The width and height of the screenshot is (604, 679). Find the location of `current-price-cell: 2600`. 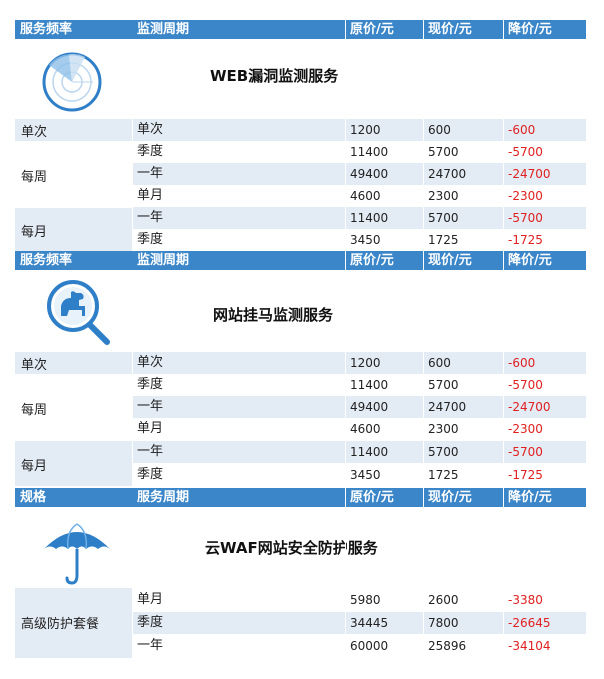

current-price-cell: 2600 is located at coordinates (463, 600).